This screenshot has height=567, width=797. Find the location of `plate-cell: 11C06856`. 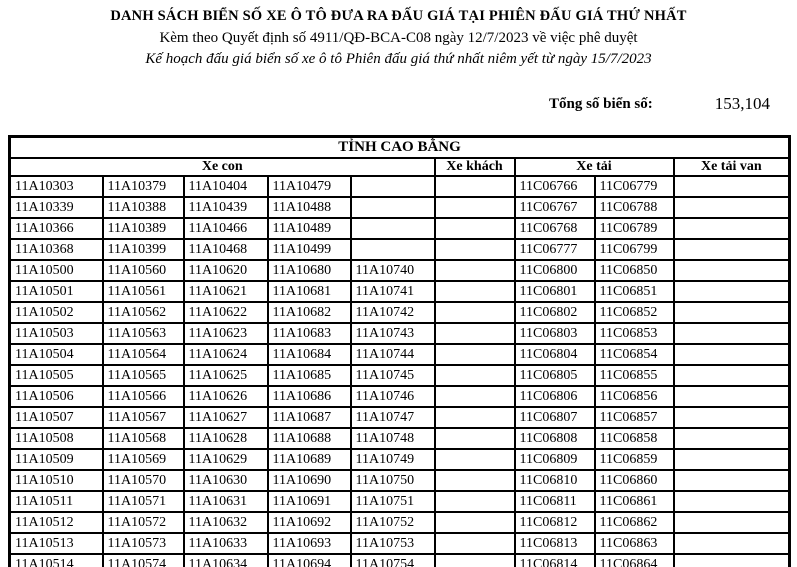

plate-cell: 11C06856 is located at coordinates (634, 396).